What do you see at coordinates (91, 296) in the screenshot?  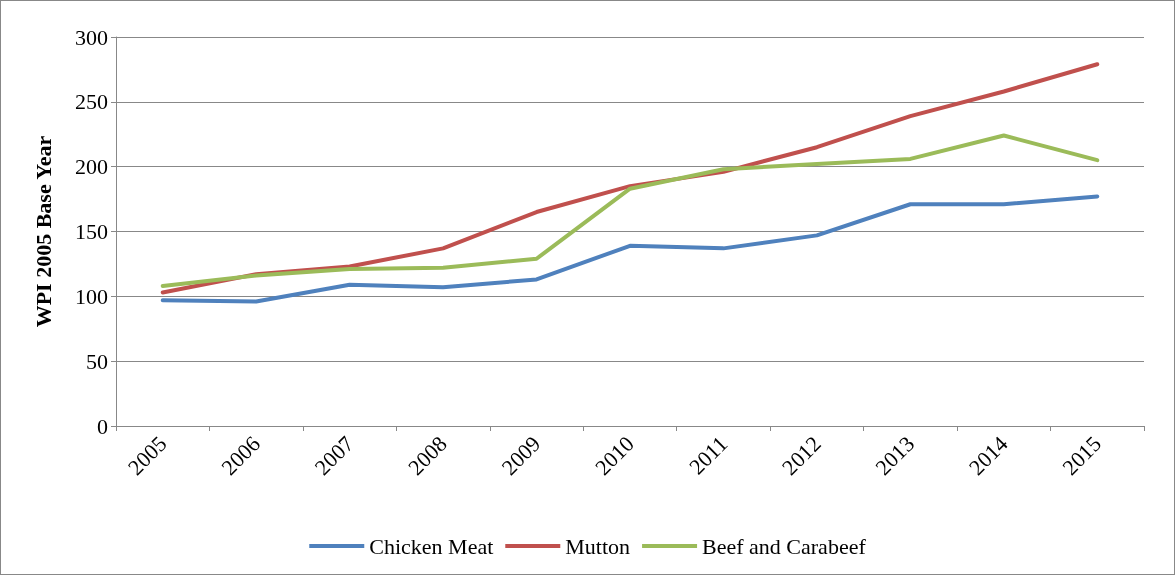 I see `y-tick-label: 100` at bounding box center [91, 296].